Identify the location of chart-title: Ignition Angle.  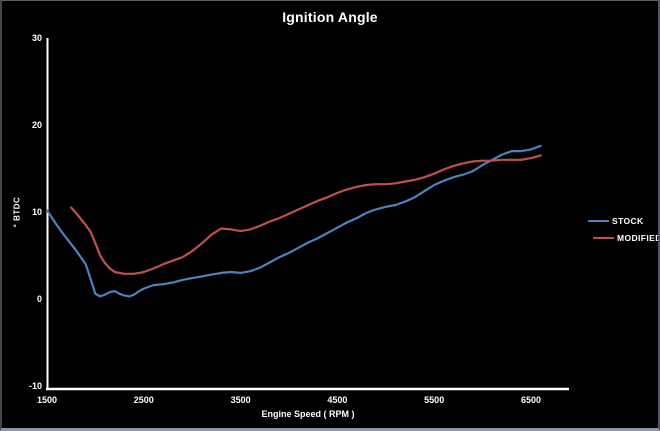
(330, 17).